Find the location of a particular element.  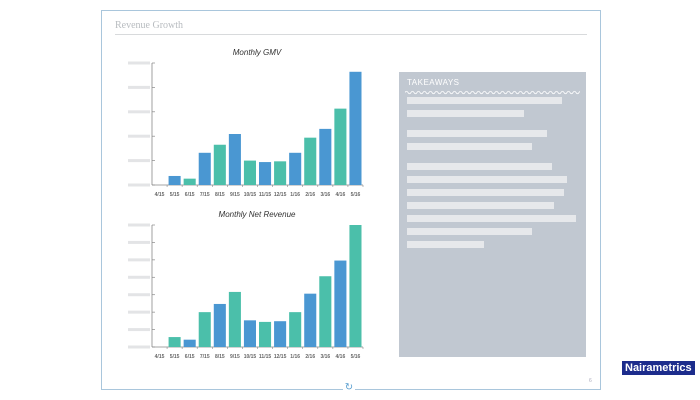

takeaways-heading: TAKEAWAYS is located at coordinates (433, 82).